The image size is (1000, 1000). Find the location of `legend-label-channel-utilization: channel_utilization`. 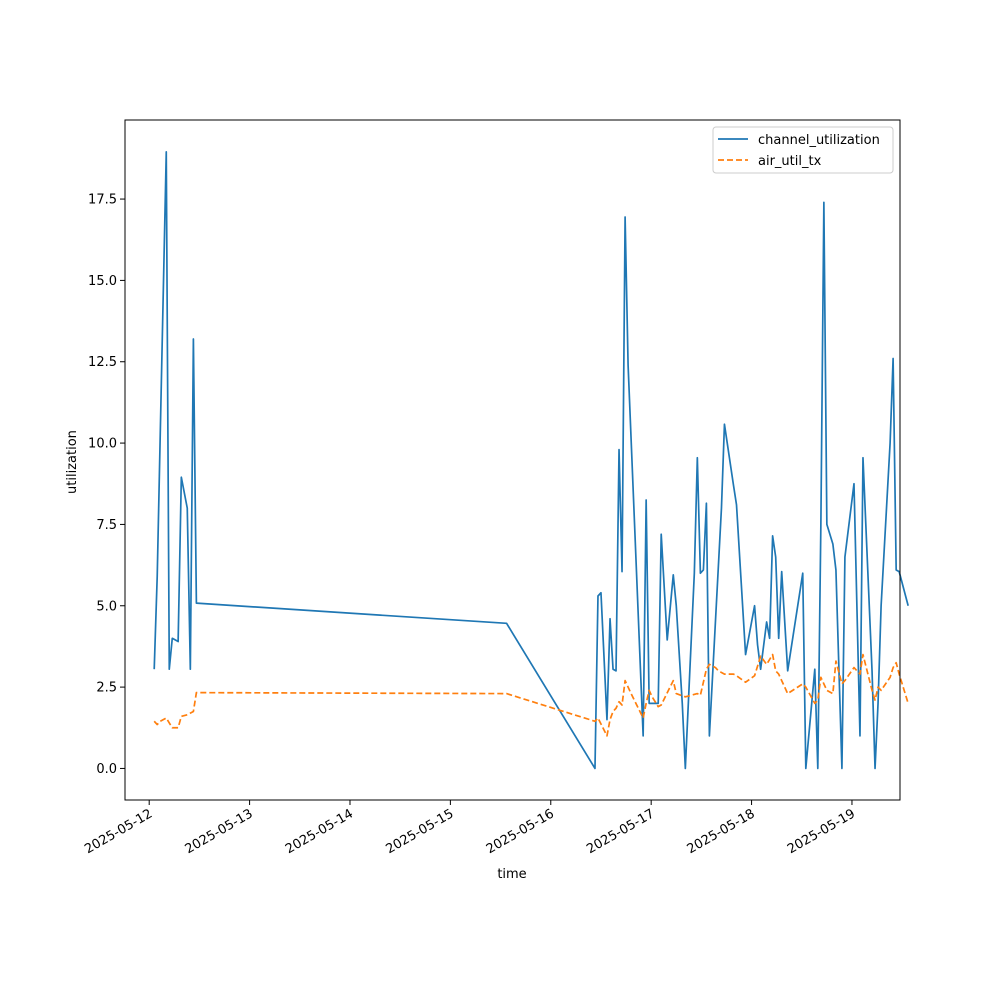

legend-label-channel-utilization: channel_utilization is located at coordinates (819, 140).